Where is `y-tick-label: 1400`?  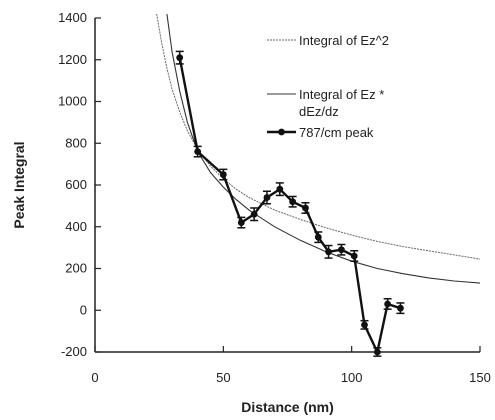 y-tick-label: 1400 is located at coordinates (72, 17).